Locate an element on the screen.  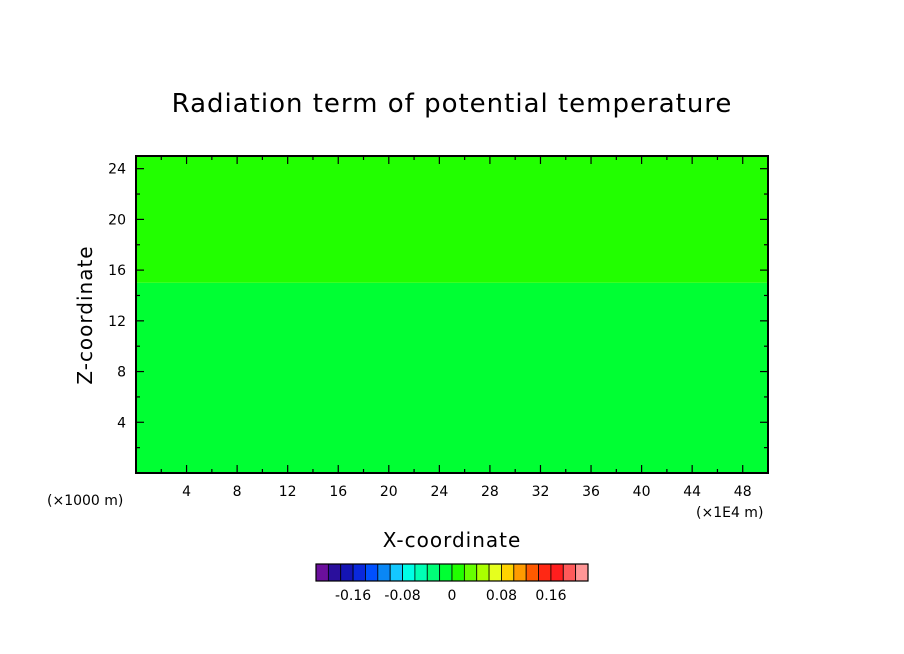
x-axis-unit: (×1E4 m) is located at coordinates (729, 513).